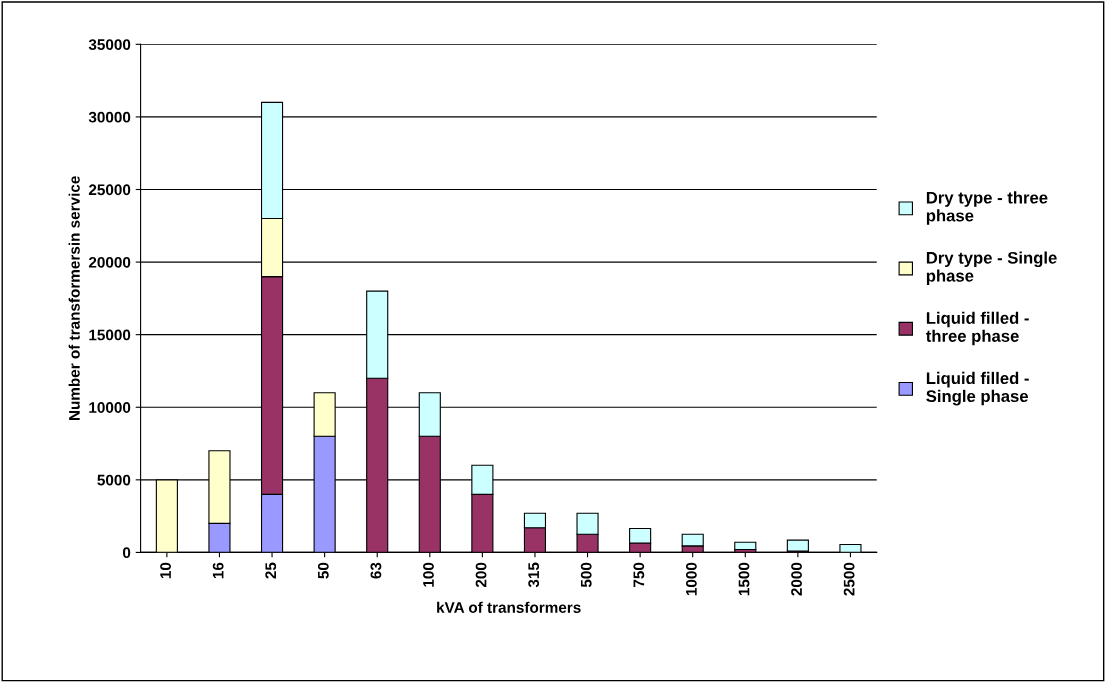 This screenshot has height=682, width=1107. What do you see at coordinates (74, 298) in the screenshot?
I see `y-axis-title: Number of transformersin service` at bounding box center [74, 298].